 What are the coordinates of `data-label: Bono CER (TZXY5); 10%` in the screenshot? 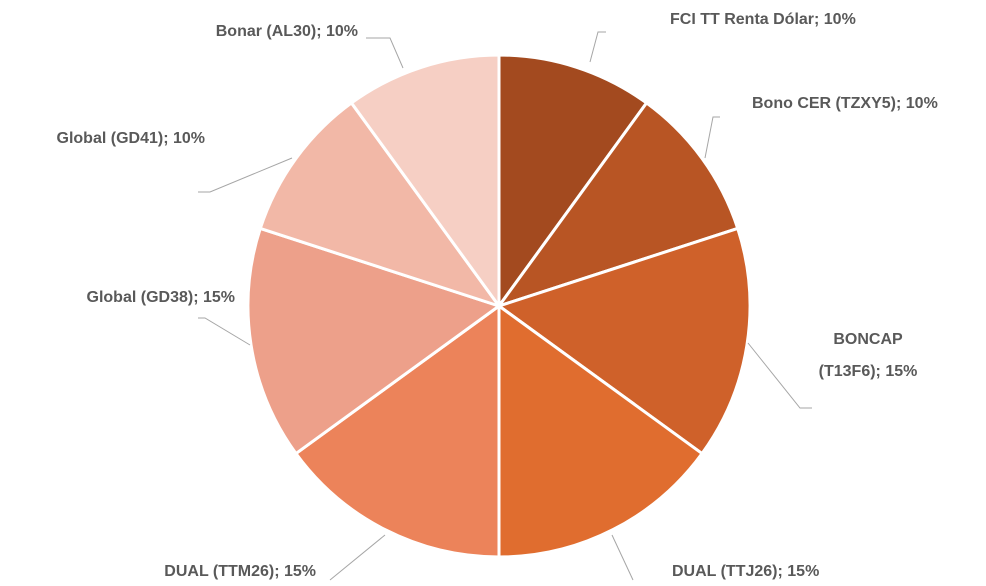 It's located at (845, 103).